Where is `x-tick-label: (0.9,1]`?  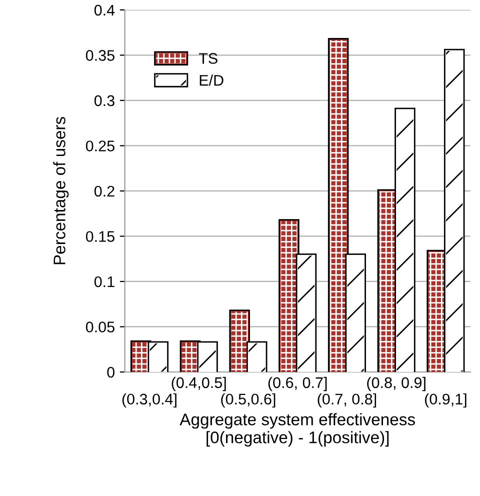
x-tick-label: (0.9,1] is located at coordinates (445, 400).